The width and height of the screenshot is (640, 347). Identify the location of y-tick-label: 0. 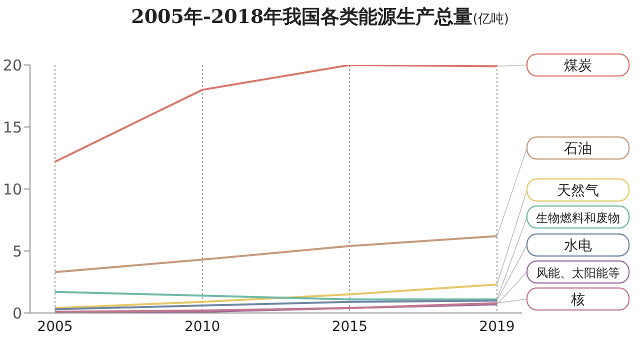
(17, 313).